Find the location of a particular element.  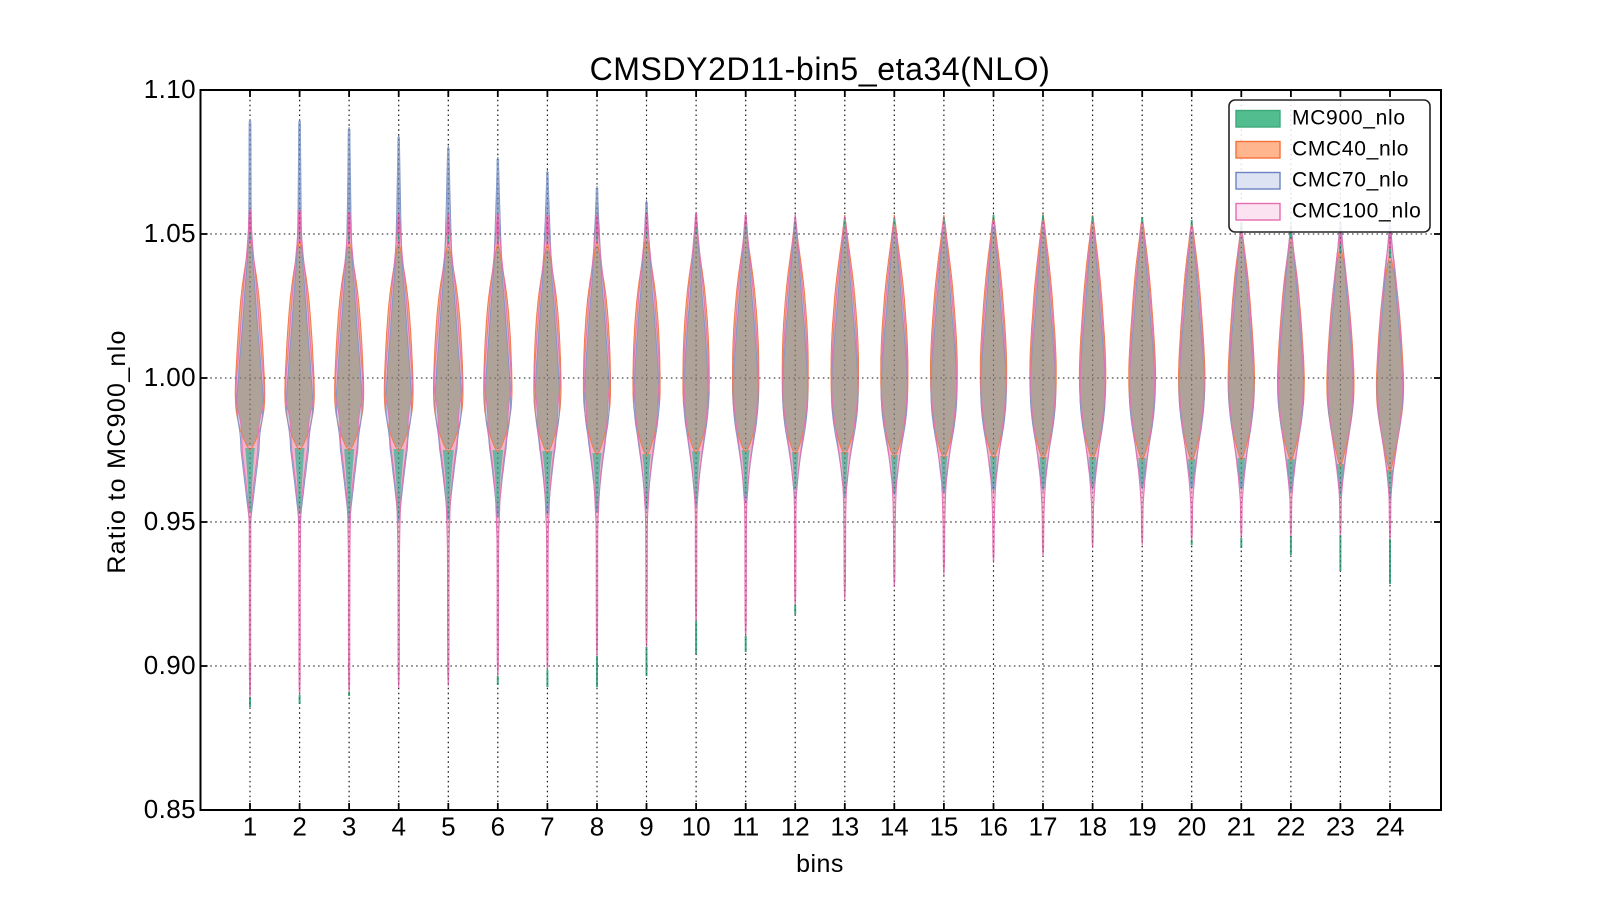

svg-text: 5 is located at coordinates (448, 827).